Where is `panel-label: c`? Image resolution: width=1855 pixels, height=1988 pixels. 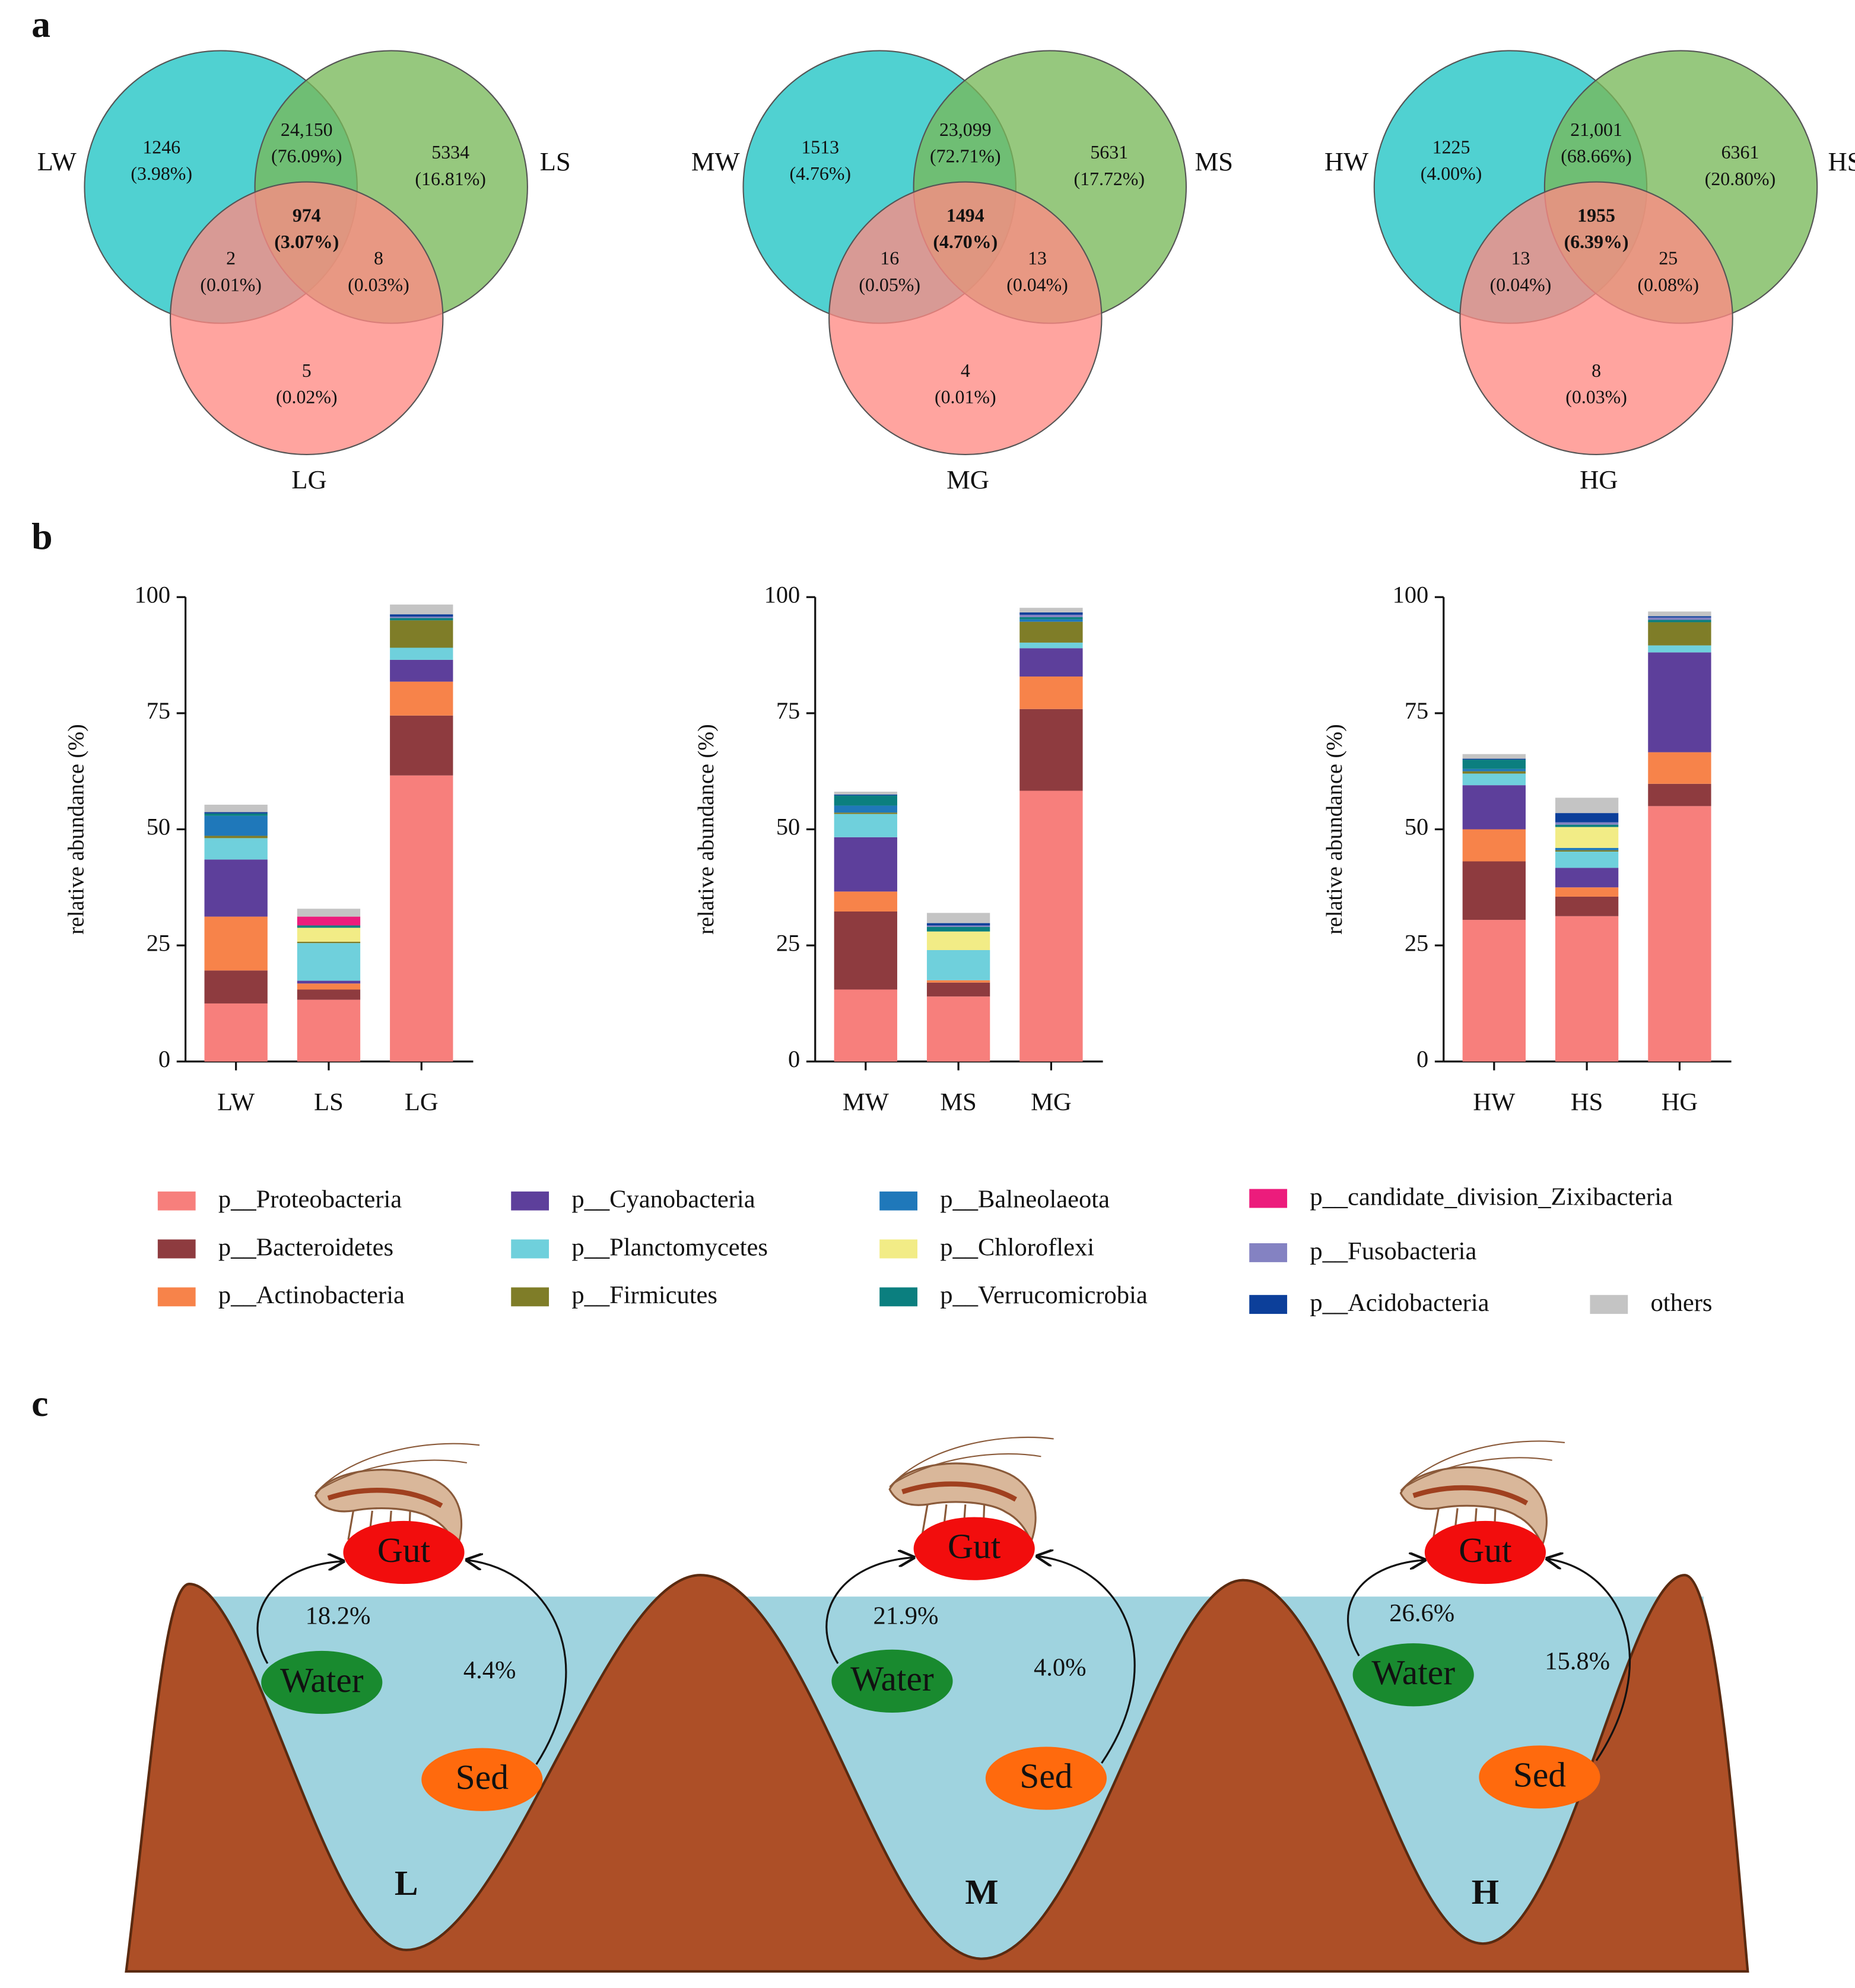 panel-label: c is located at coordinates (40, 1403).